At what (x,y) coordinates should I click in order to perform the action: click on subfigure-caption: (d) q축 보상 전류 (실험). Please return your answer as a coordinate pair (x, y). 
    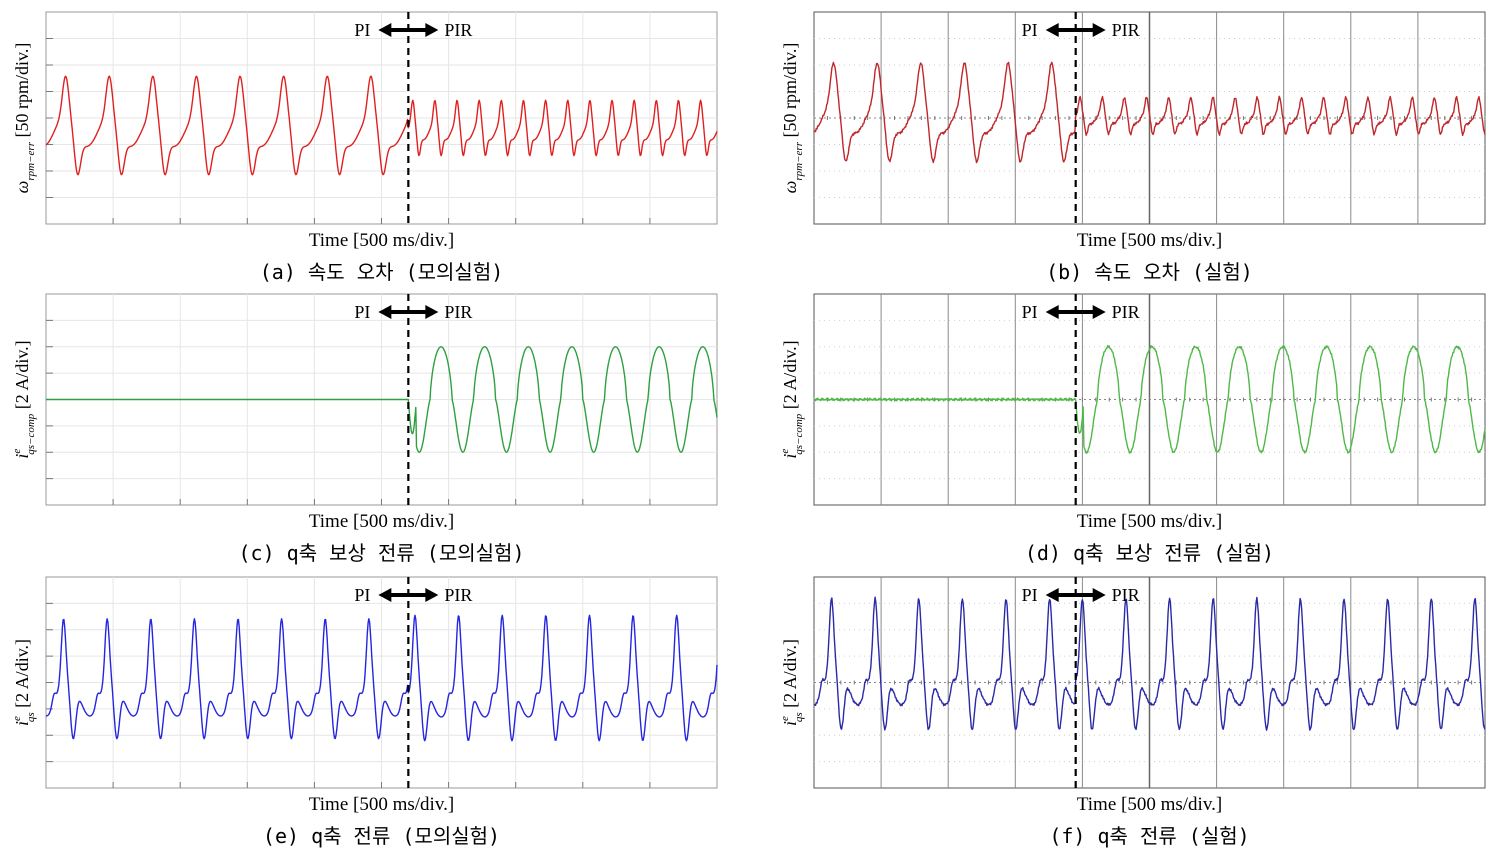
    Looking at the image, I should click on (1149, 553).